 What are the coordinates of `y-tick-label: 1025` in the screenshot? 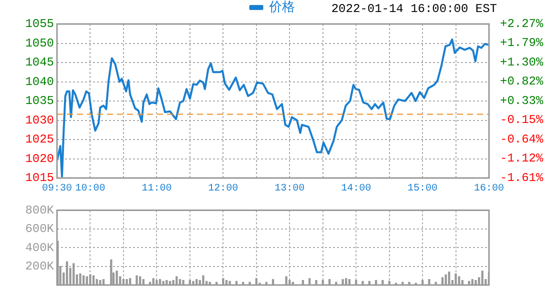 It's located at (39, 139).